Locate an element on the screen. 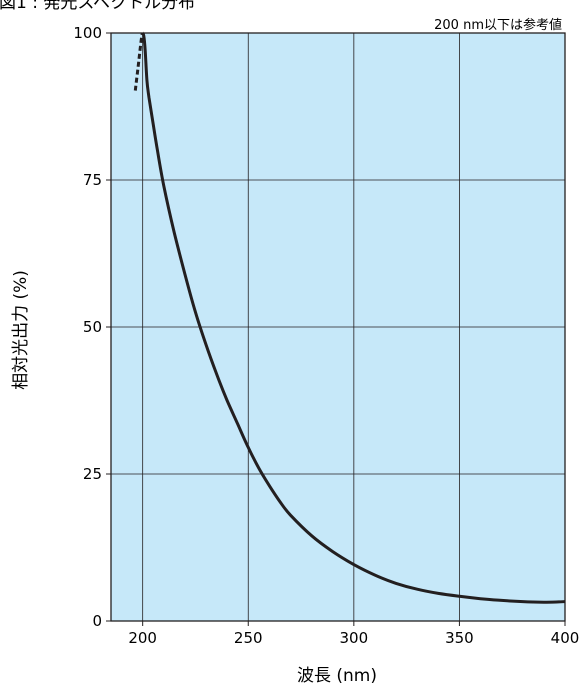 This screenshot has height=688, width=582. y-tick-label: 0 is located at coordinates (97, 621).